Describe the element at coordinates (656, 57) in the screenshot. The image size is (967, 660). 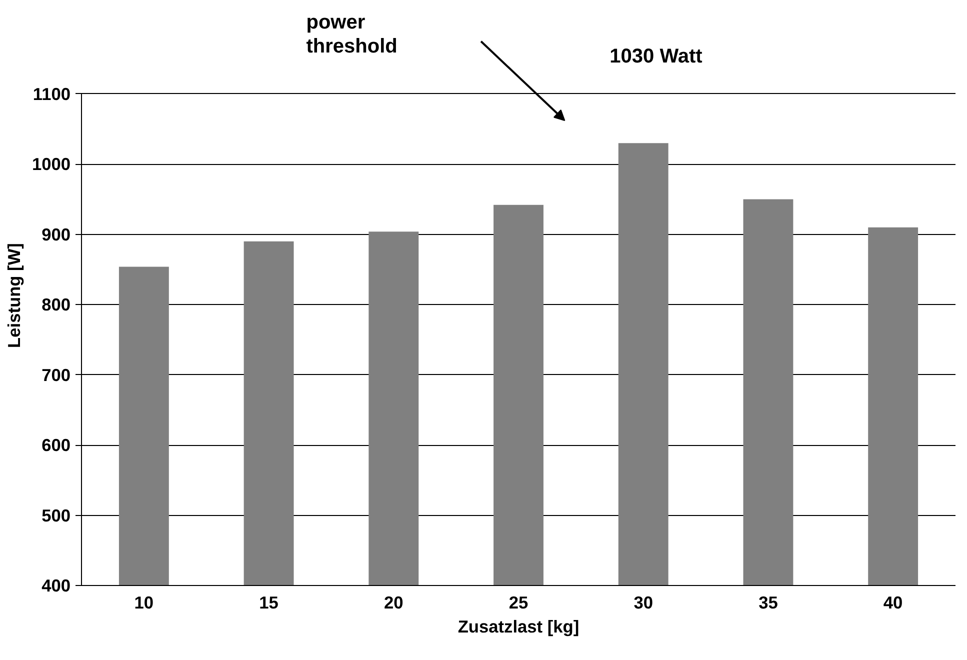
I see `text: 1030 Watt` at that location.